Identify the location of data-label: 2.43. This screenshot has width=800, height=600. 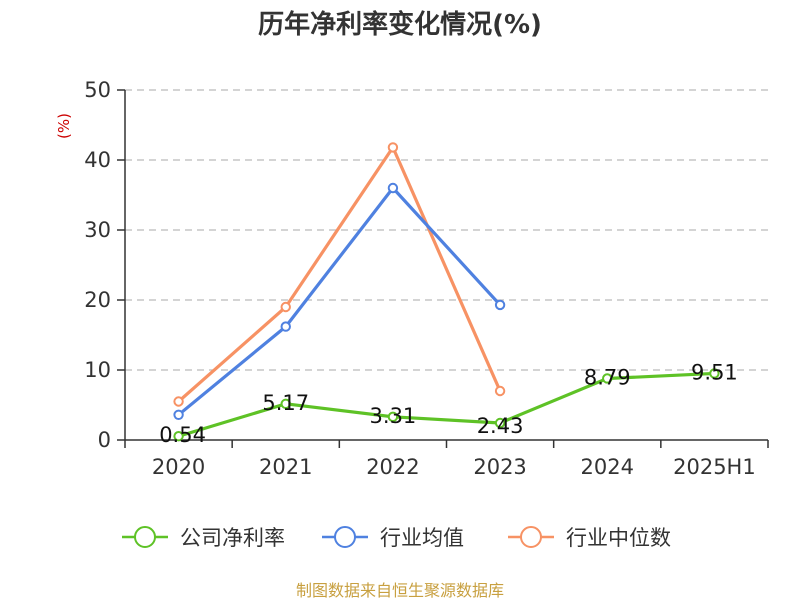
(500, 426).